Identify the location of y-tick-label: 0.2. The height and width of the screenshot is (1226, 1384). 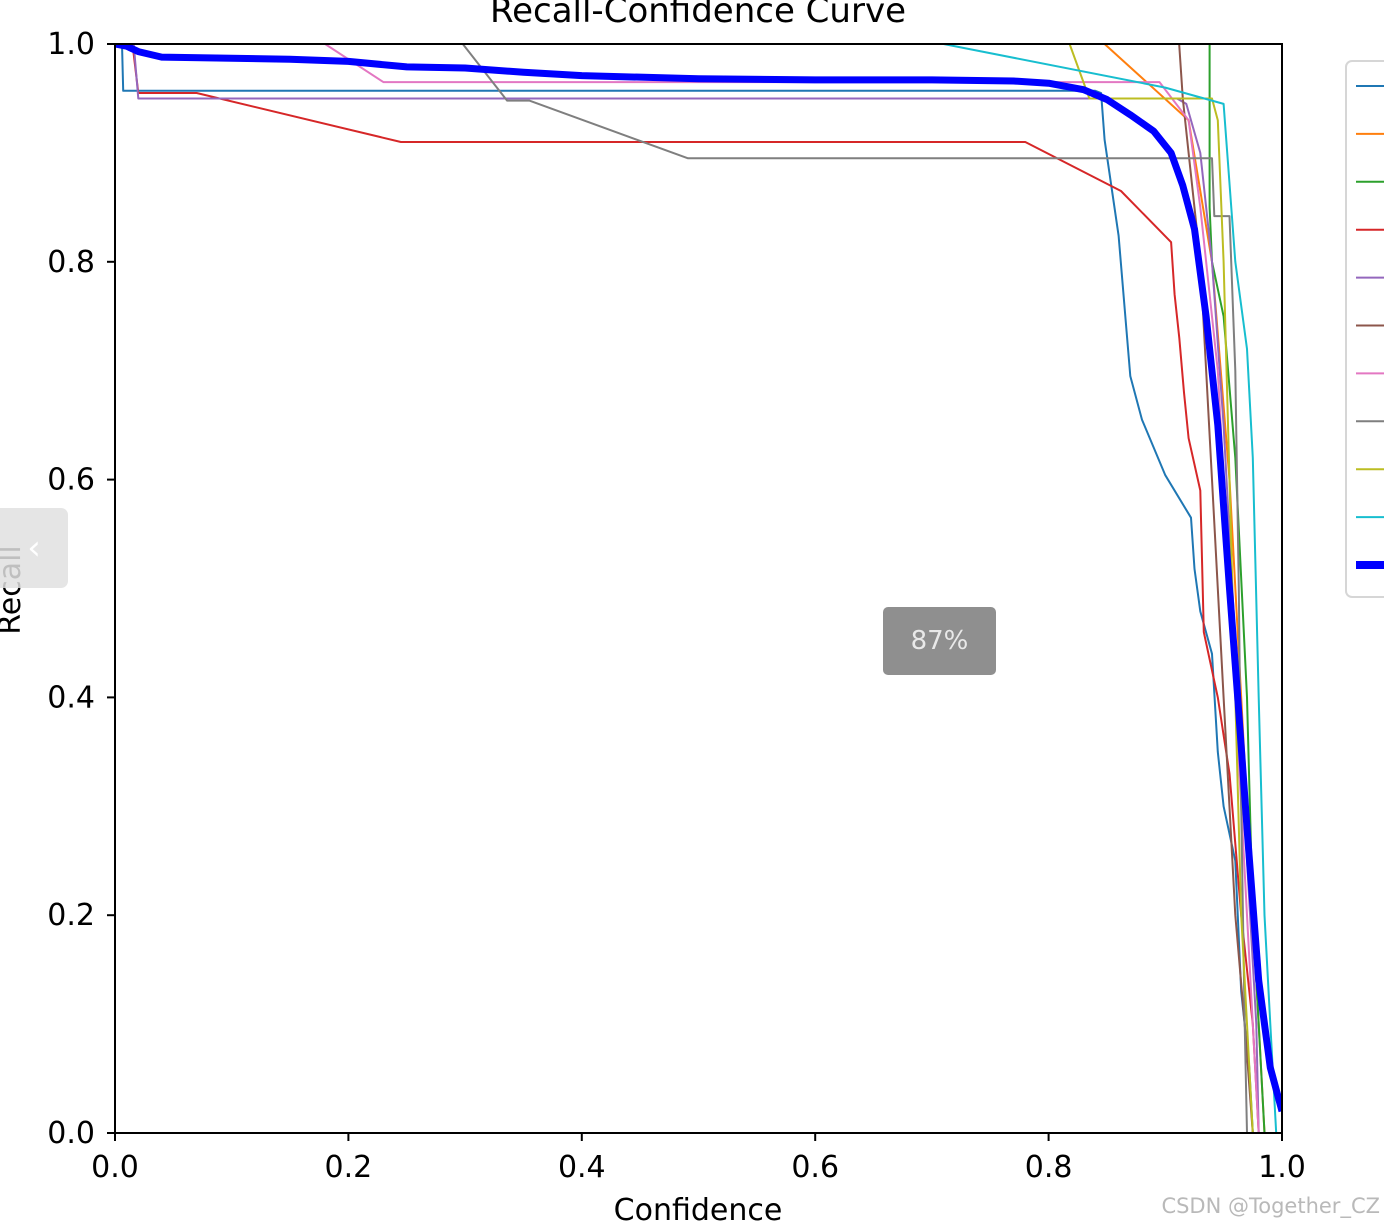
(71, 915).